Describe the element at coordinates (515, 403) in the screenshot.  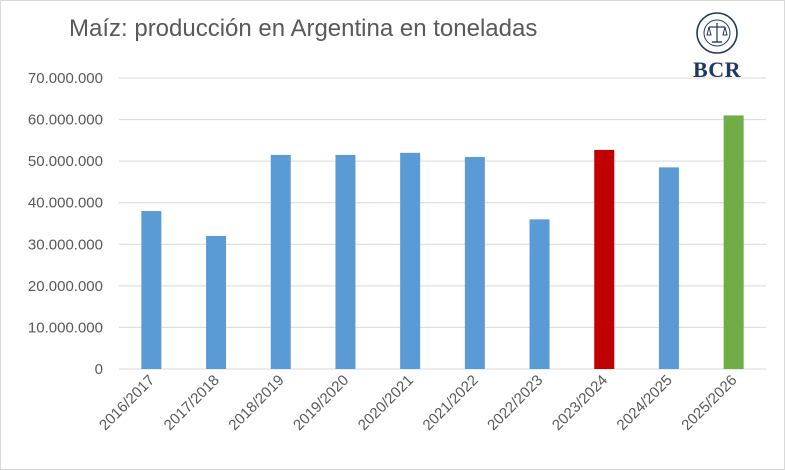
I see `x-tick-label: 2022/2023` at that location.